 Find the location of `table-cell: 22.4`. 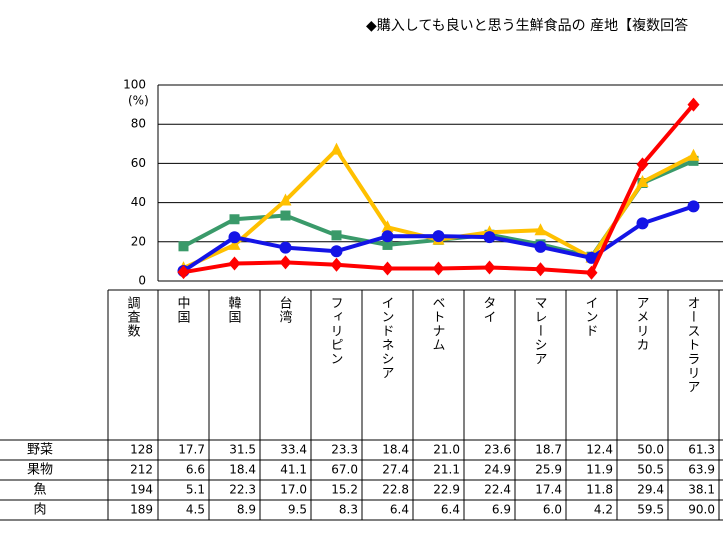

table-cell: 22.4 is located at coordinates (497, 490).